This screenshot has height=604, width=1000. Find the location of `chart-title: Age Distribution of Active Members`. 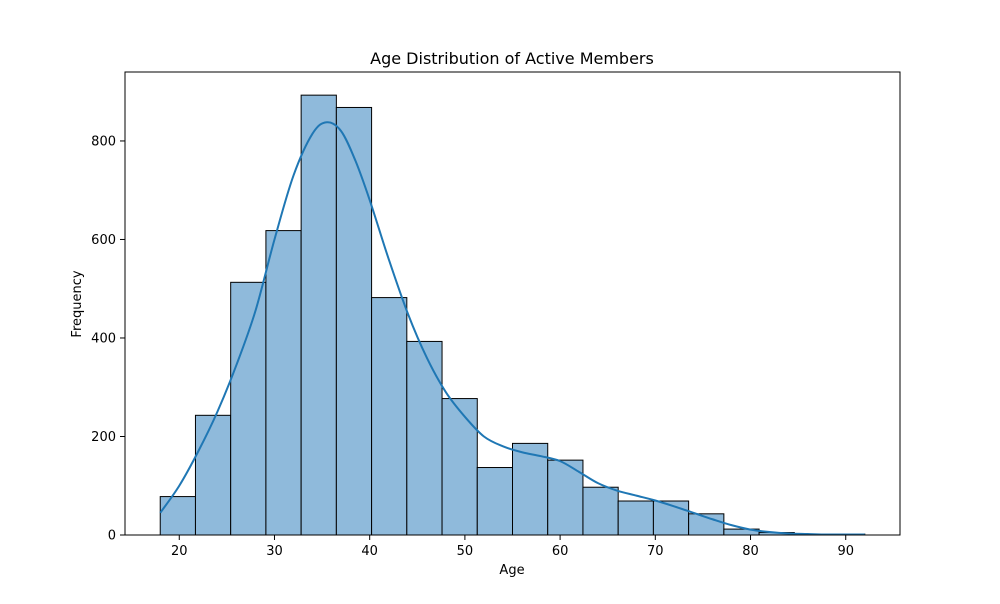

chart-title: Age Distribution of Active Members is located at coordinates (512, 58).